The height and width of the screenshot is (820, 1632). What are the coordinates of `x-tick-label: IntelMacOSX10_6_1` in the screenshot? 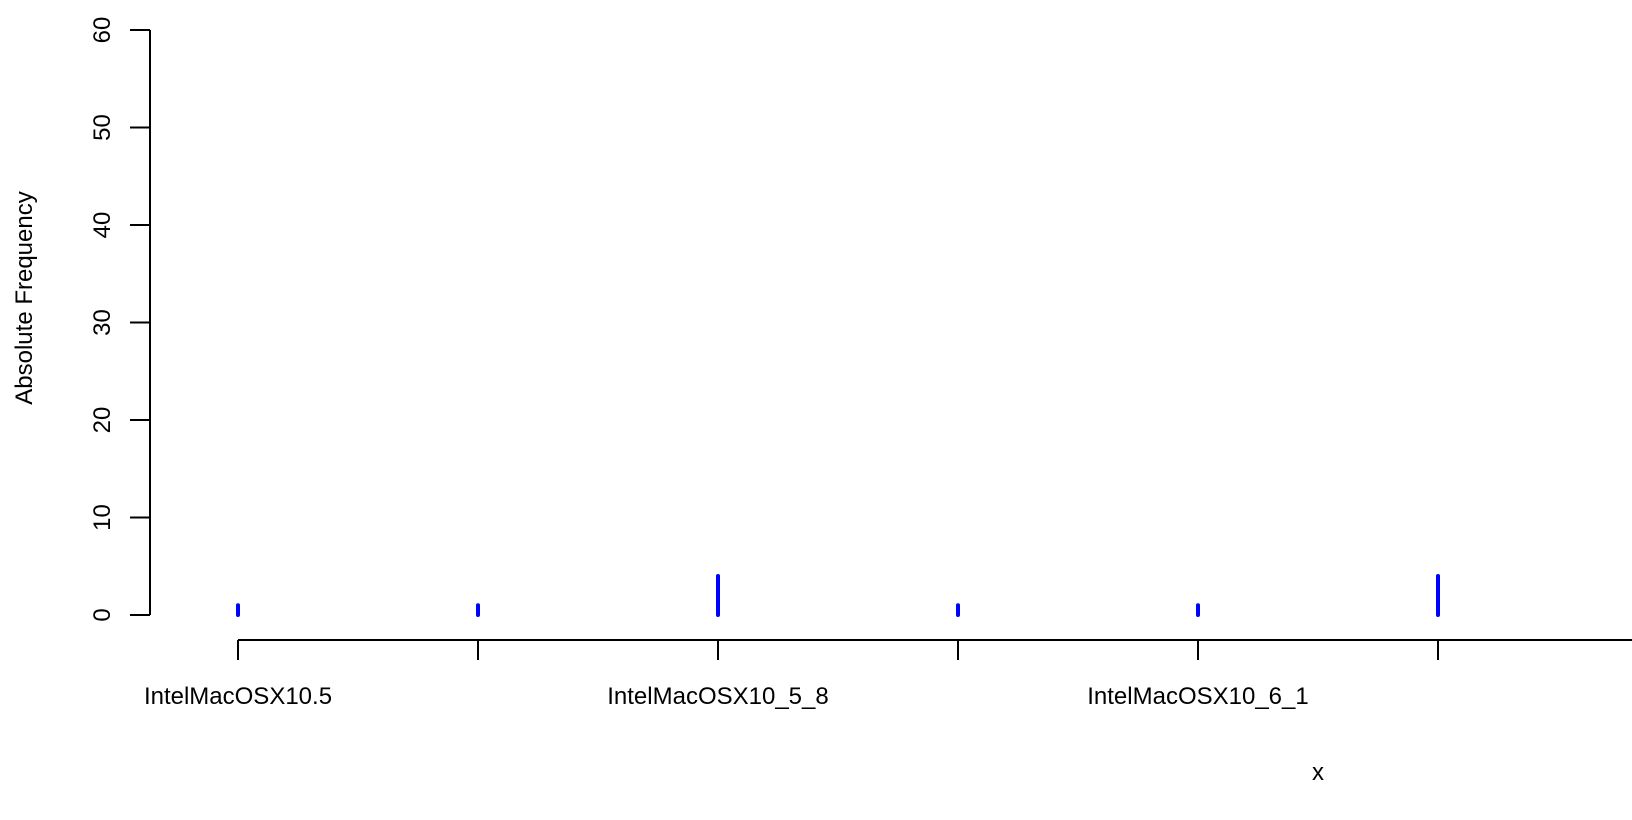 It's located at (1197, 696).